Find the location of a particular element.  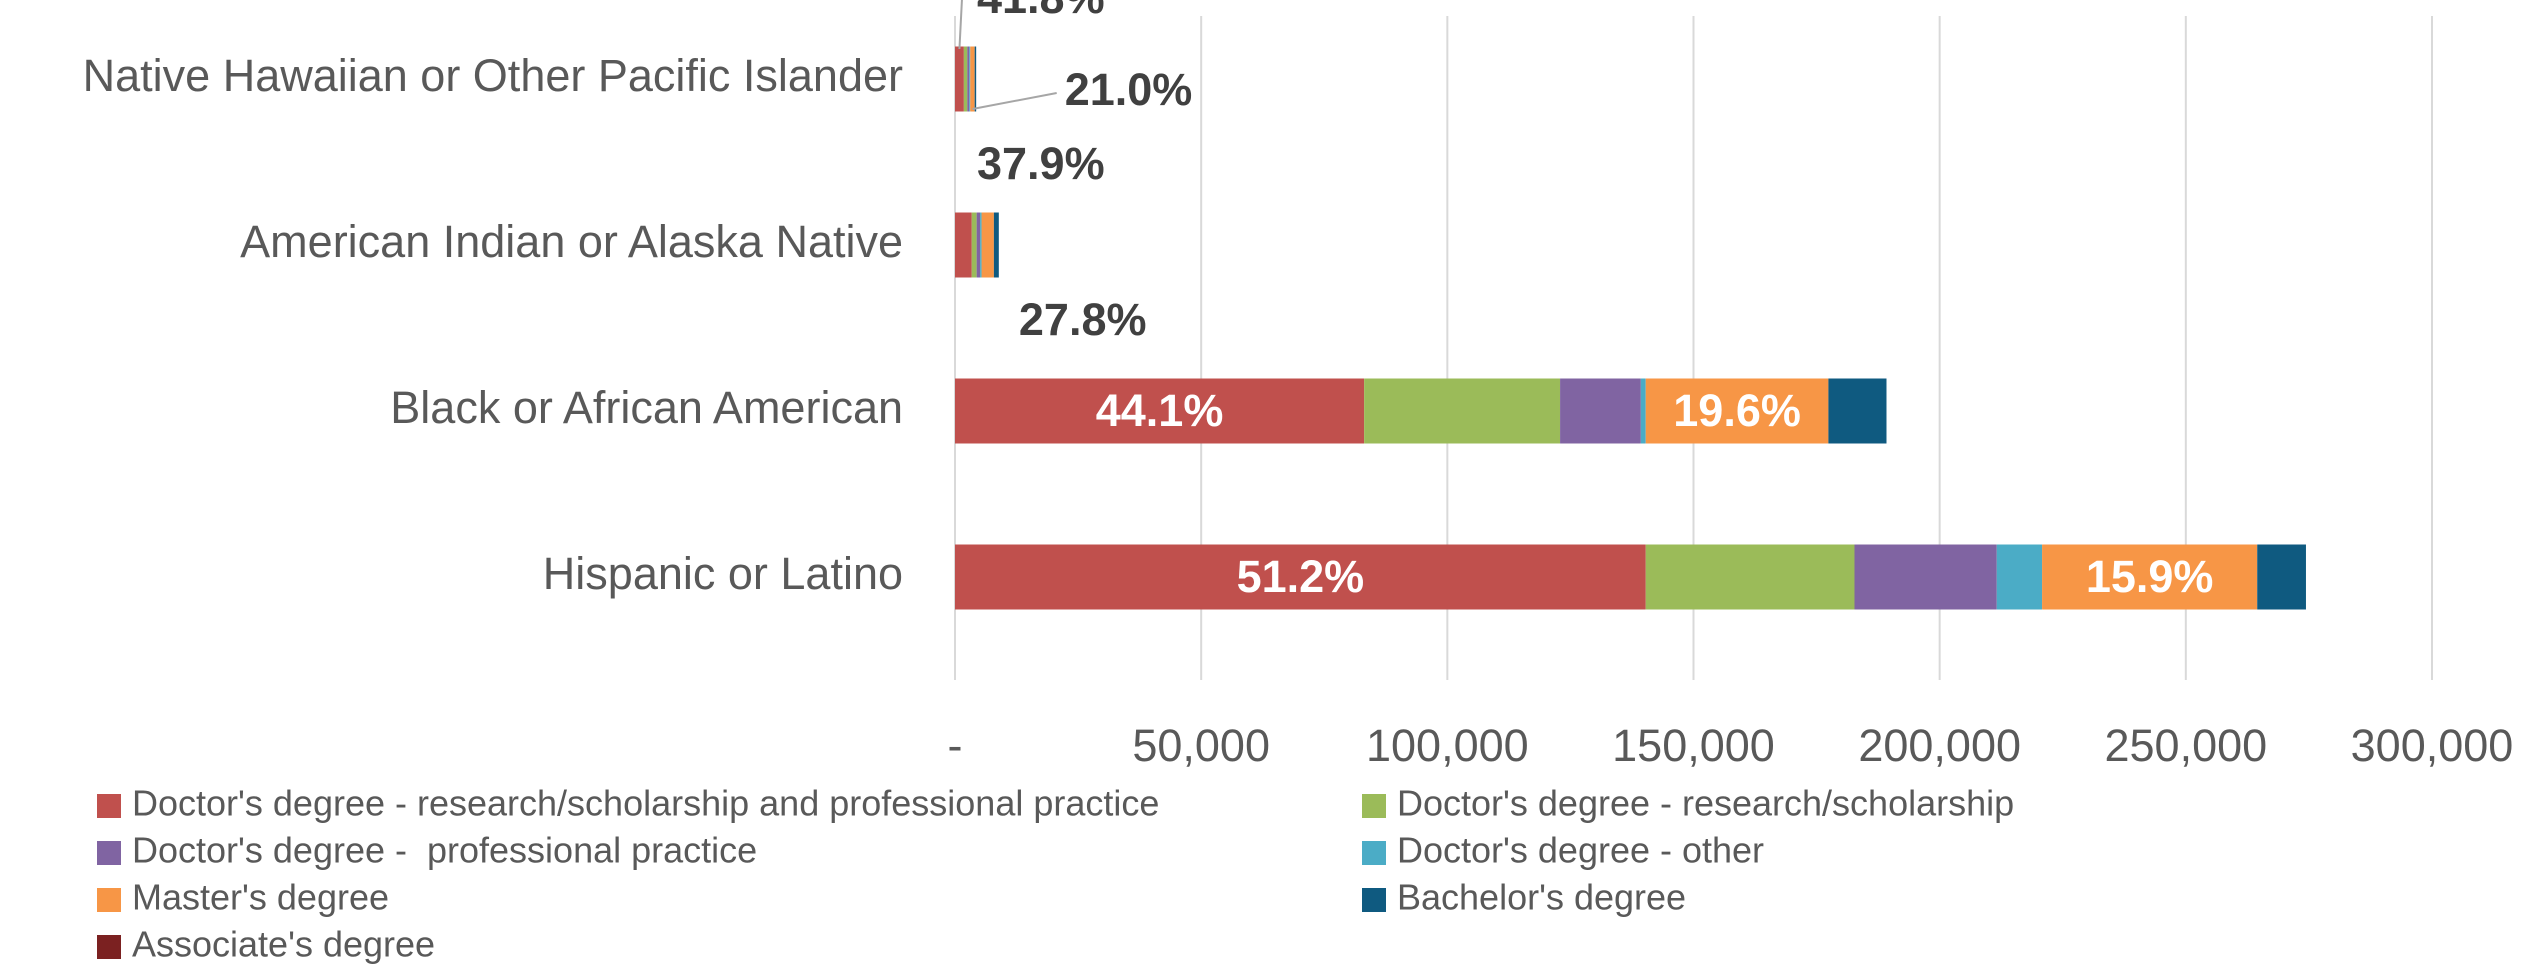

legend-label: Doctor's degree - professional practice is located at coordinates (444, 850).